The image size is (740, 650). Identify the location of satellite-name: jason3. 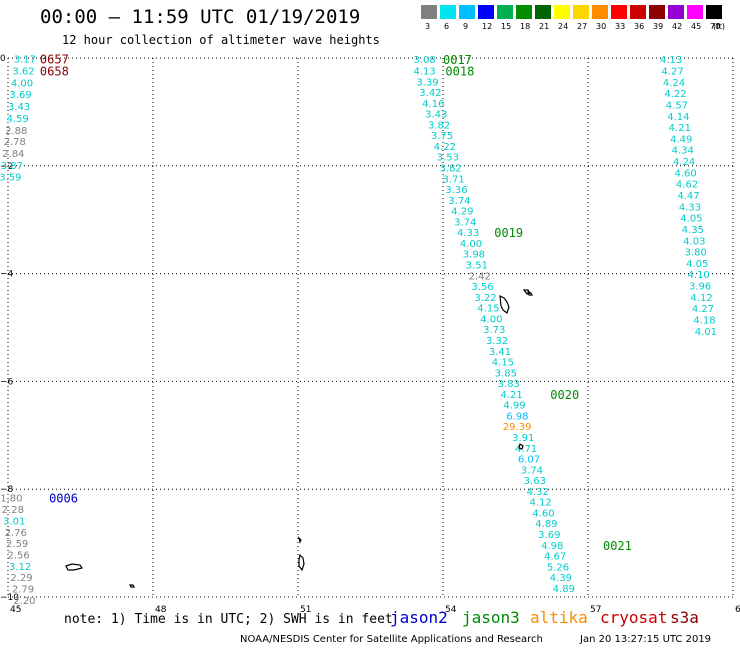
(491, 617).